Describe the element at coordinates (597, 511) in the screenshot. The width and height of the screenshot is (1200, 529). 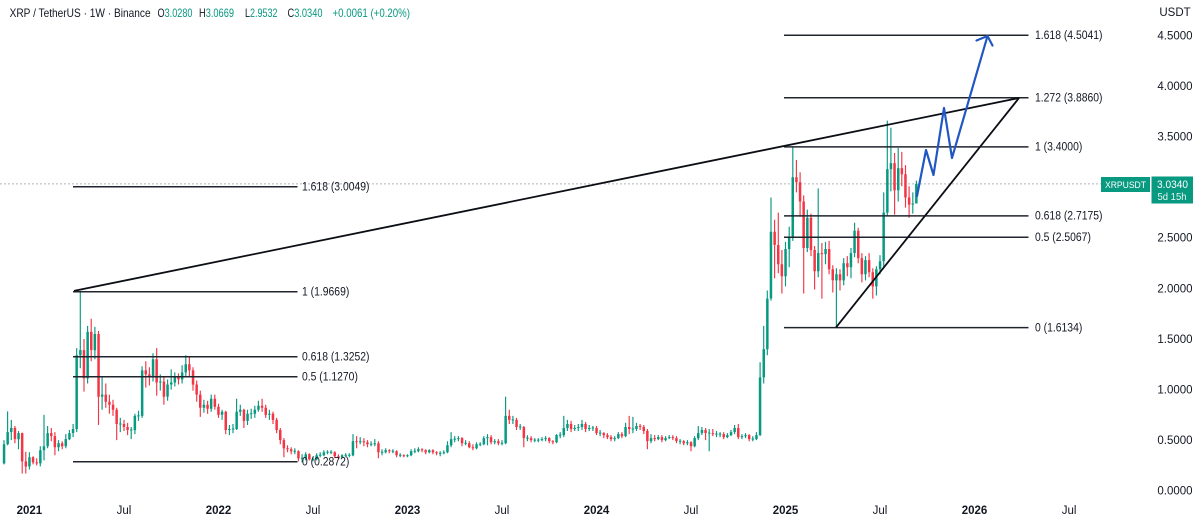
I see `svg-text: 2024` at that location.